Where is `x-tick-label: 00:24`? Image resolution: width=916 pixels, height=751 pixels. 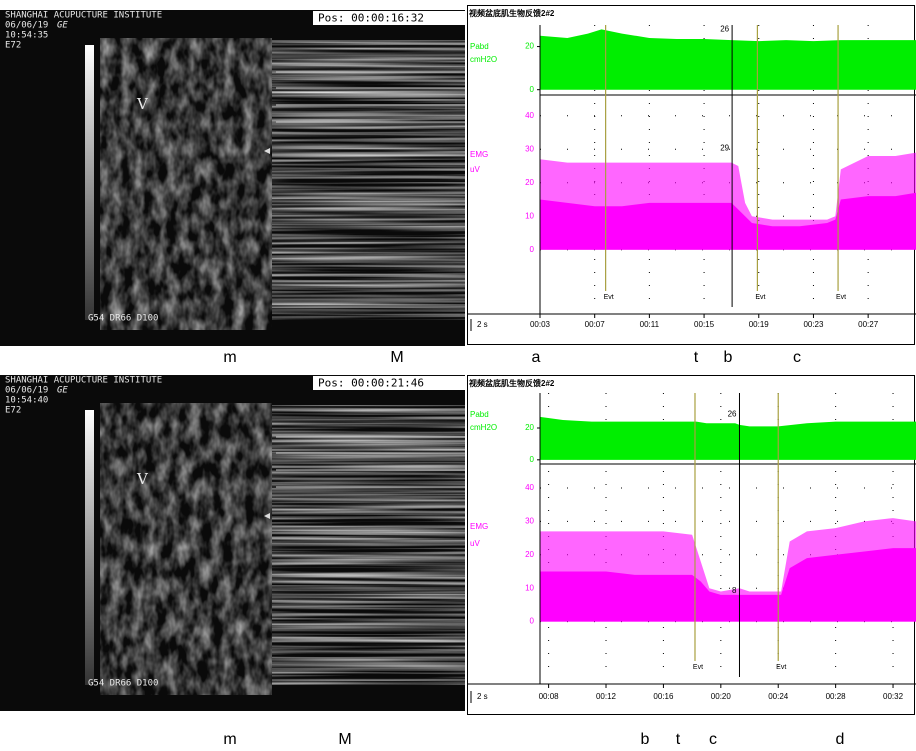
x-tick-label: 00:24 is located at coordinates (778, 696).